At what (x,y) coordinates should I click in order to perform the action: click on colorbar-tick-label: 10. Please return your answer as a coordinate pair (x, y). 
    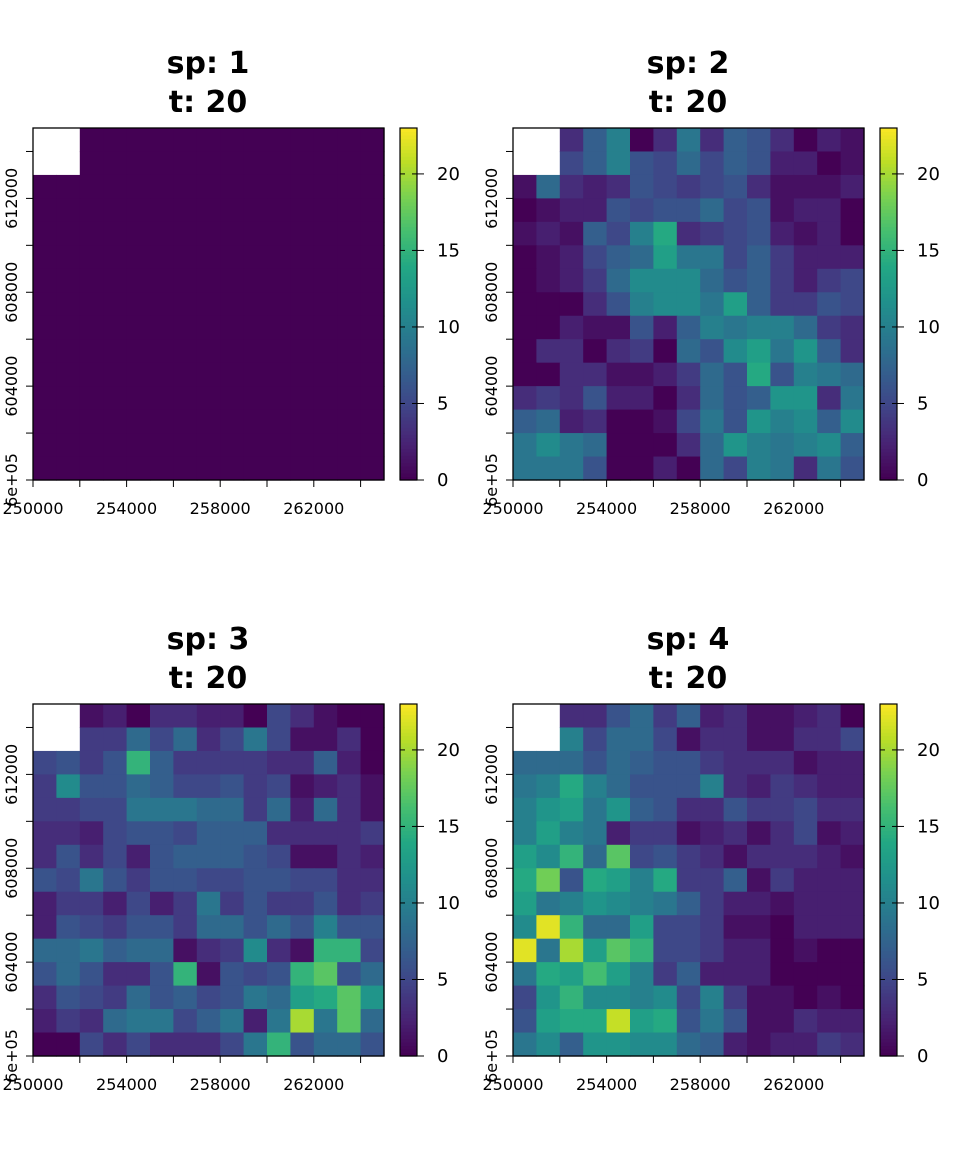
    Looking at the image, I should click on (448, 903).